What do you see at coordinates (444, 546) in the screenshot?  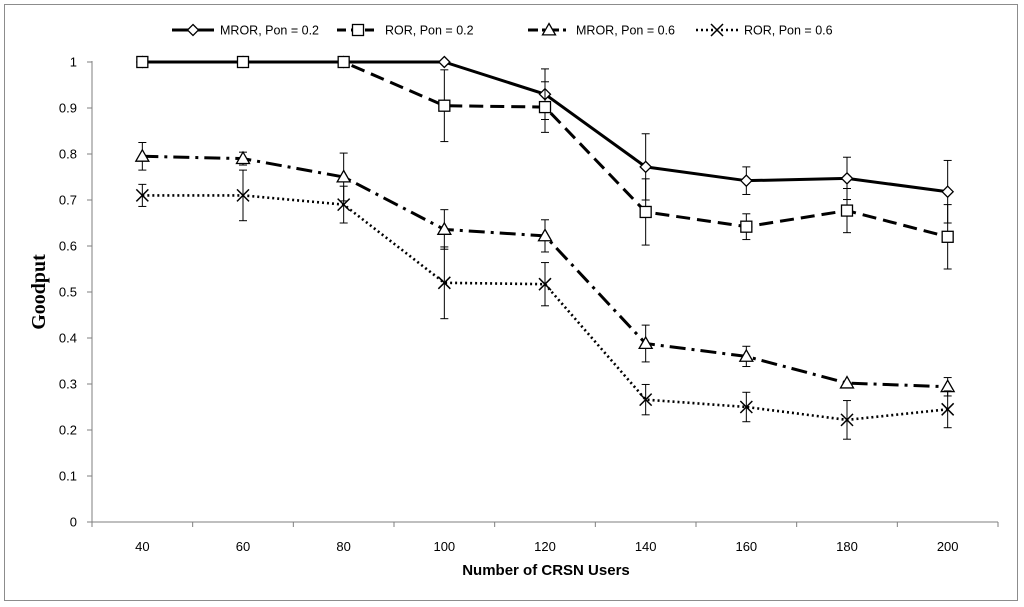 I see `x-tick-label: 100` at bounding box center [444, 546].